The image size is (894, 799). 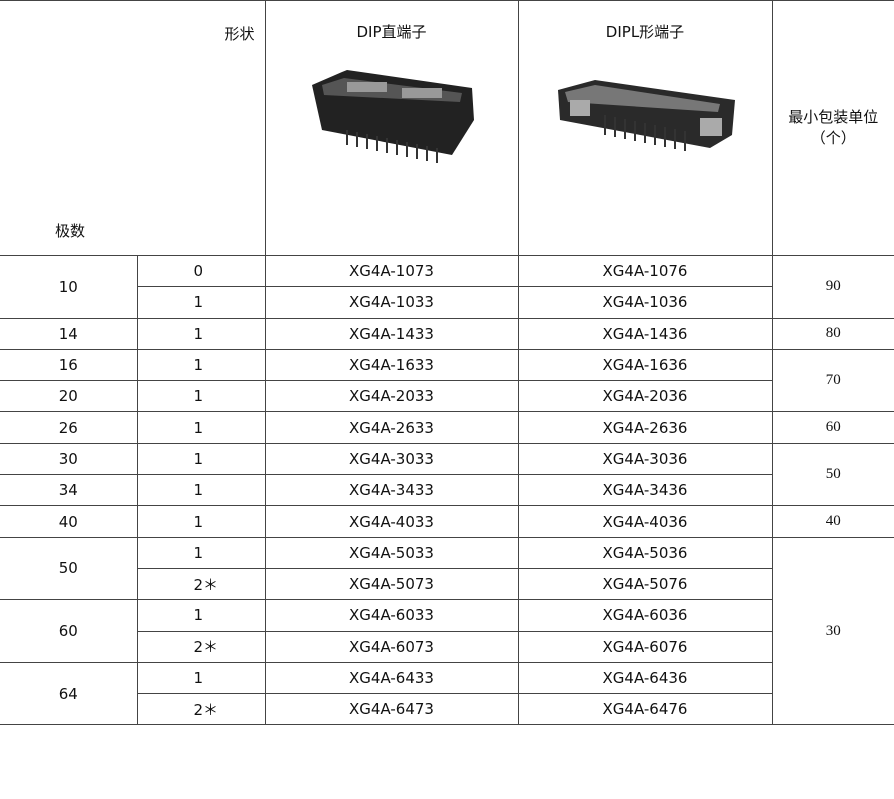 What do you see at coordinates (69, 333) in the screenshot?
I see `poles: 14` at bounding box center [69, 333].